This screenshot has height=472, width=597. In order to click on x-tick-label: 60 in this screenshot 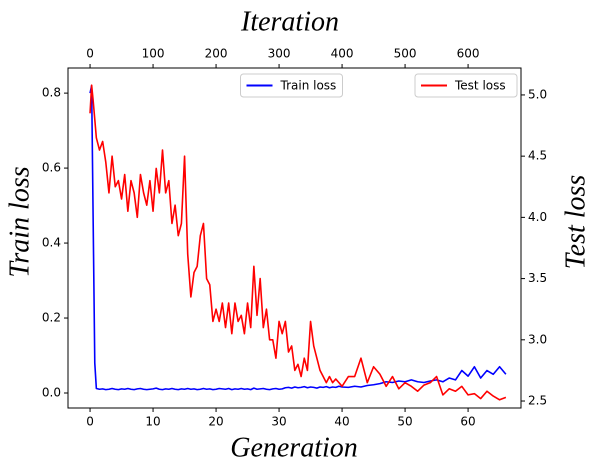, I will do `click(467, 422)`.